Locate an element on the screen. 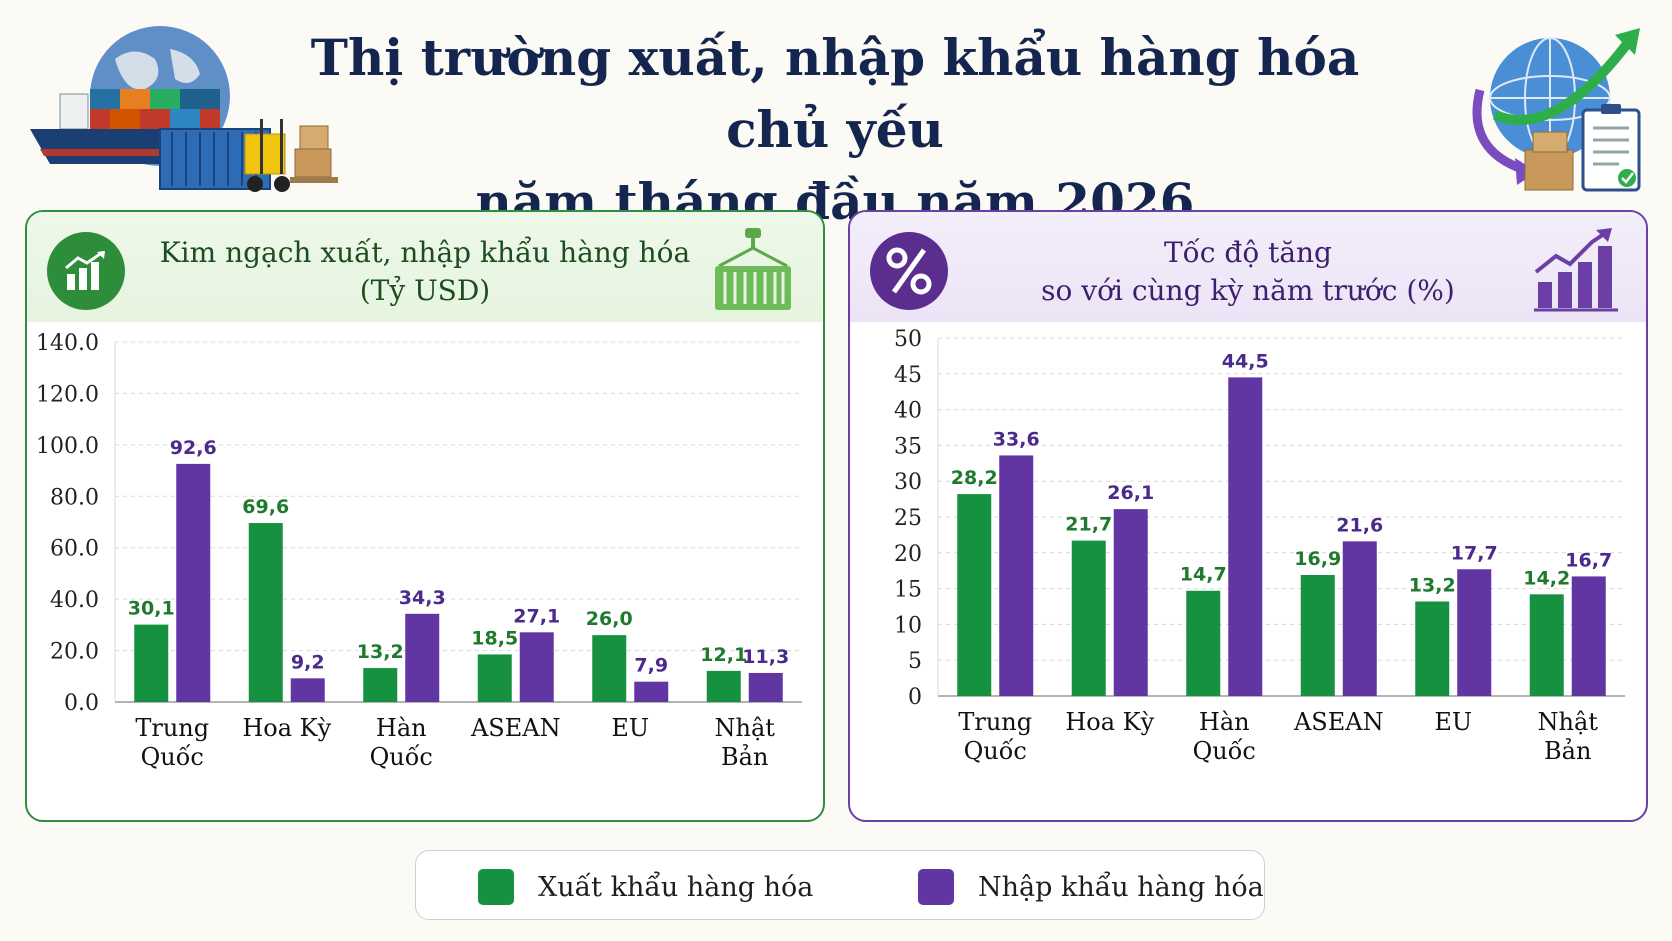 This screenshot has width=1672, height=941. panel-title: Tốc độ tăng so với cùng kỳ năm trước (%) is located at coordinates (1248, 272).